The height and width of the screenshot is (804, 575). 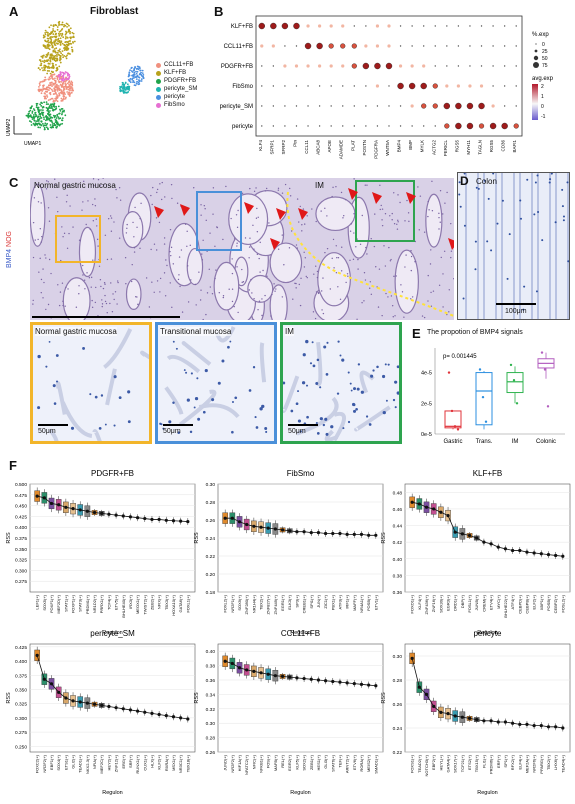 What do you see at coordinates (188, 719) in the screenshot?
I see `rss-point` at bounding box center [188, 719].